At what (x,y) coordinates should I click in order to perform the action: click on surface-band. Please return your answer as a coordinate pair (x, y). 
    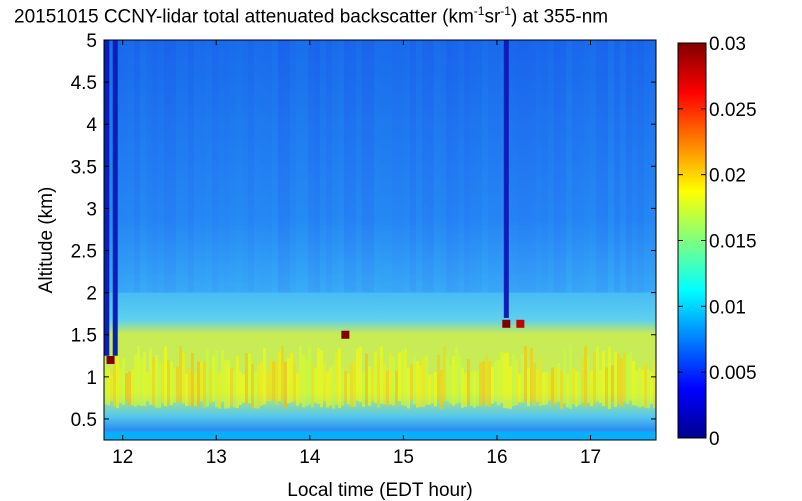
    Looking at the image, I should click on (380, 435).